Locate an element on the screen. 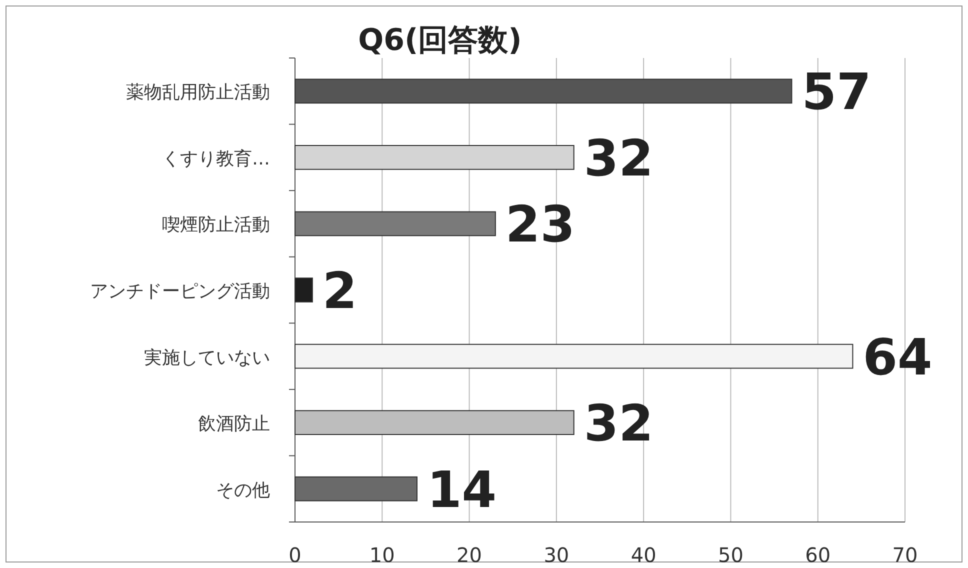 This screenshot has width=968, height=568. y-tick-label: 薬物乱用防止活動 is located at coordinates (198, 93).